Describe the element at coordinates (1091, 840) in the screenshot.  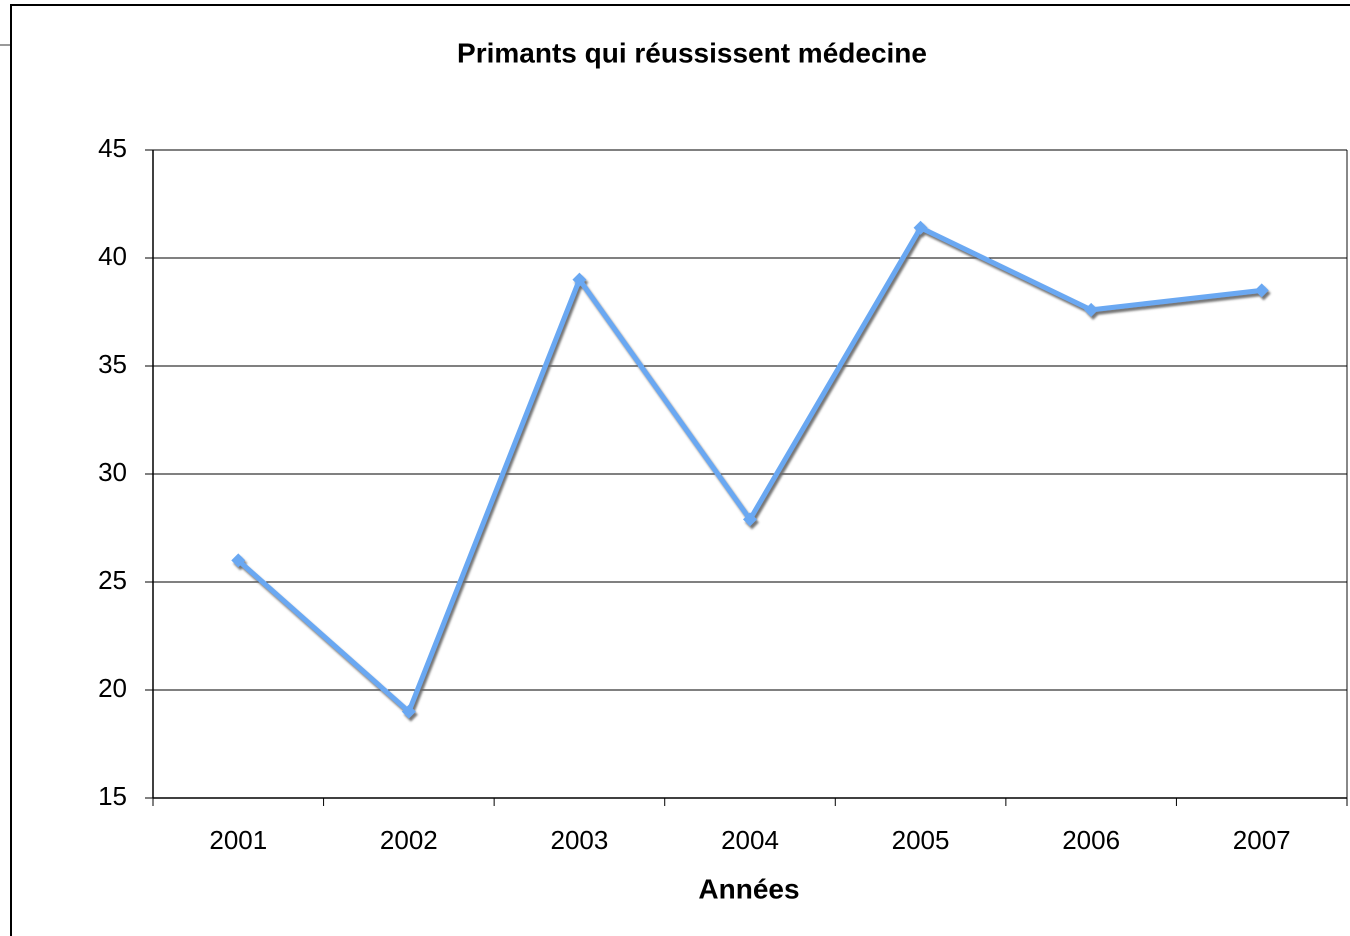
I see `x-tick-label: 2006` at that location.